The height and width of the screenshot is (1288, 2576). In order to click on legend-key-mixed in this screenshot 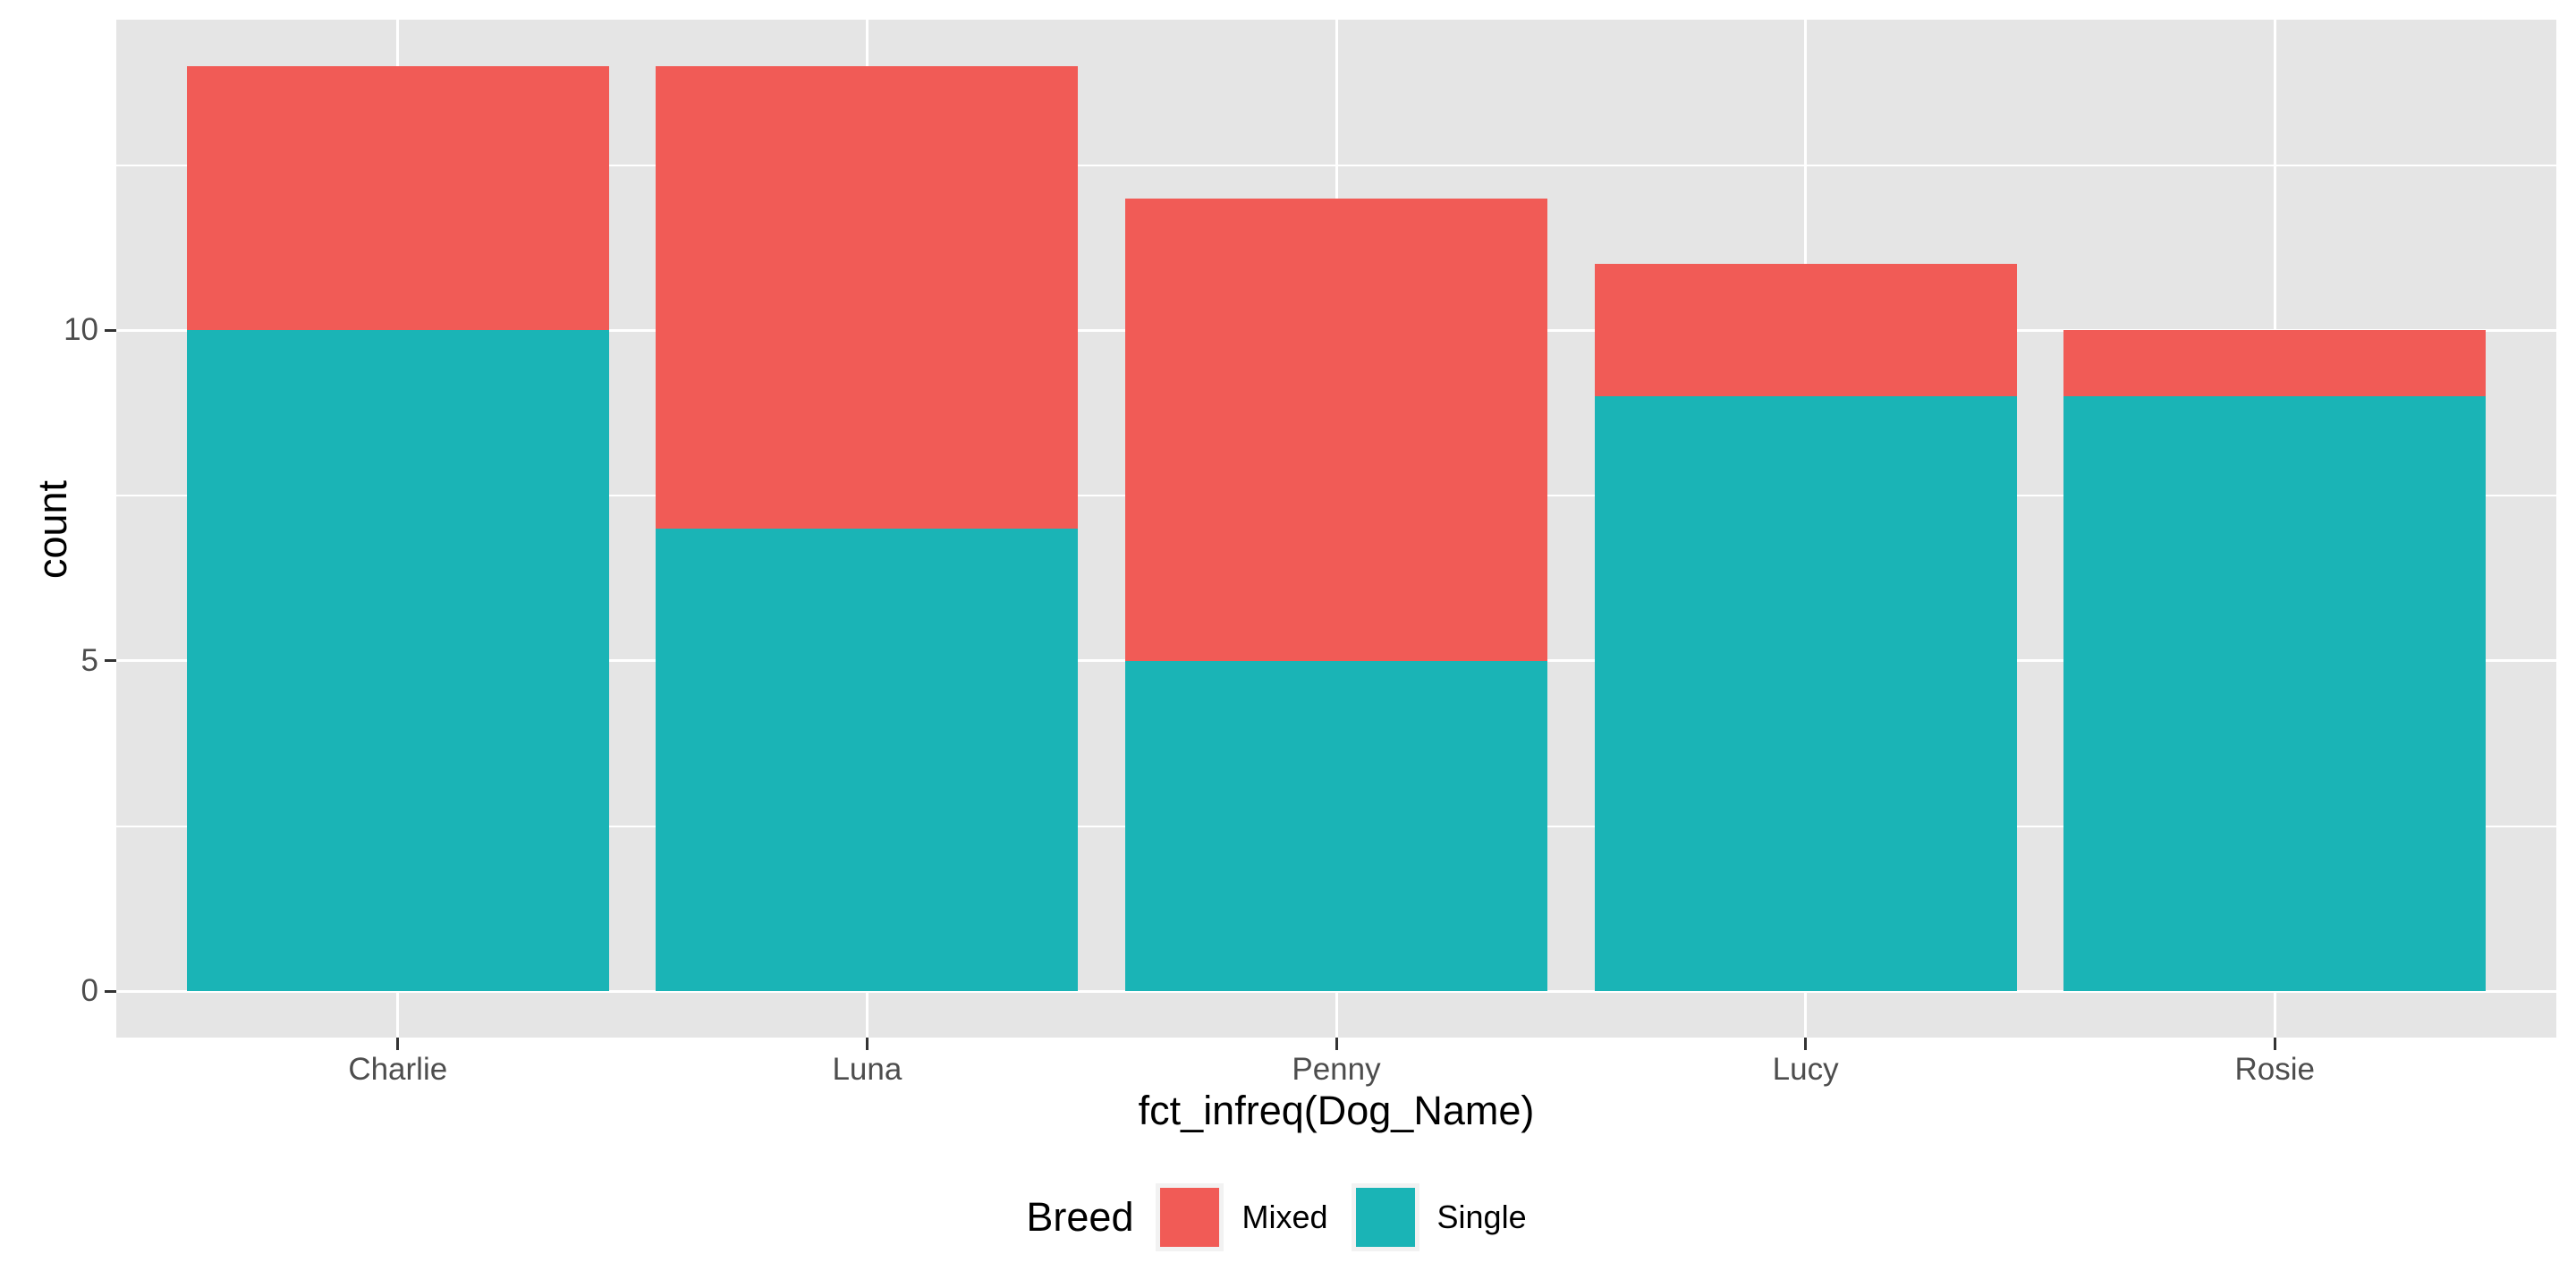, I will do `click(1190, 1217)`.